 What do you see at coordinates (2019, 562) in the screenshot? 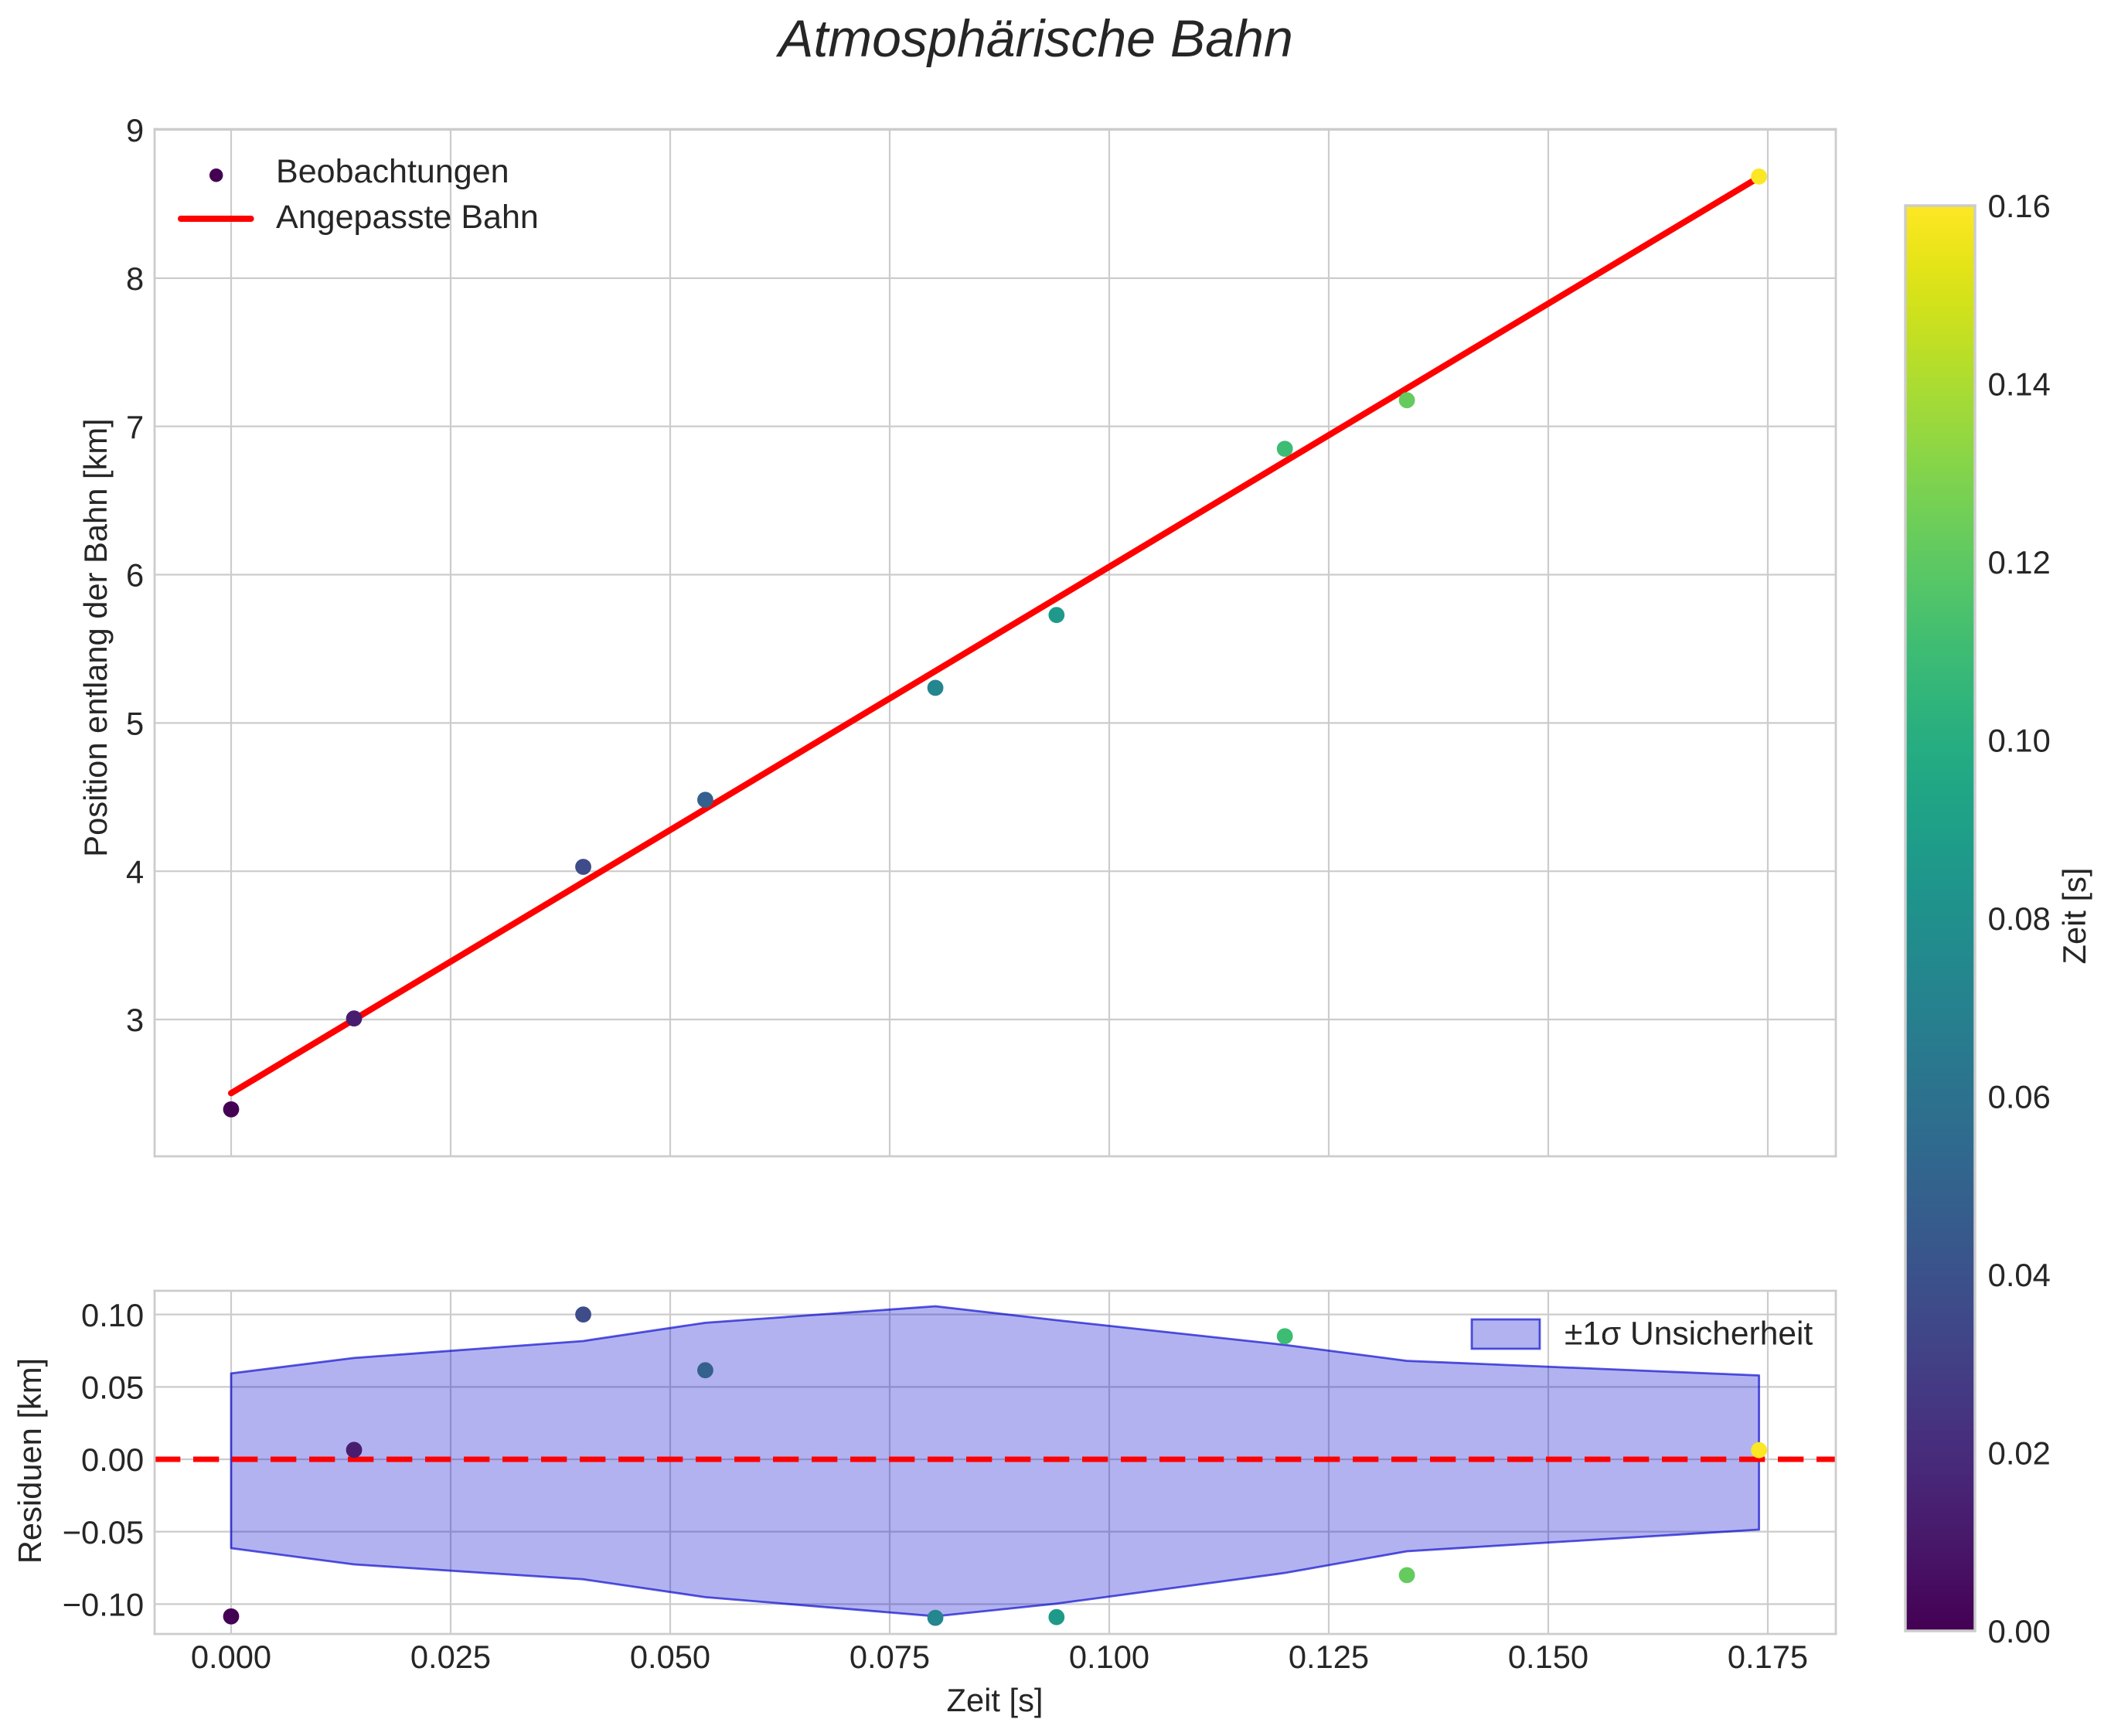
I see `svg-text: 0.12` at bounding box center [2019, 562].